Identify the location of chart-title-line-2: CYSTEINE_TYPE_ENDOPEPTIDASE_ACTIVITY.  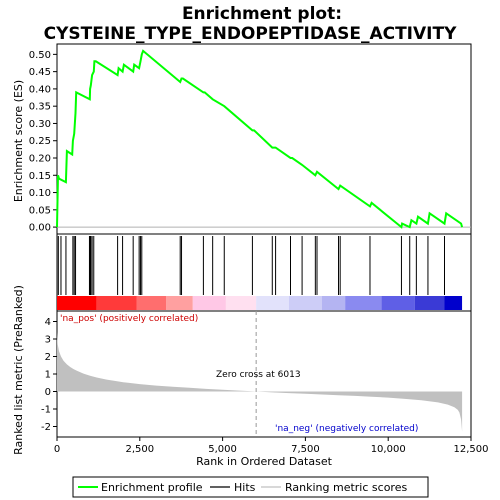
(250, 34).